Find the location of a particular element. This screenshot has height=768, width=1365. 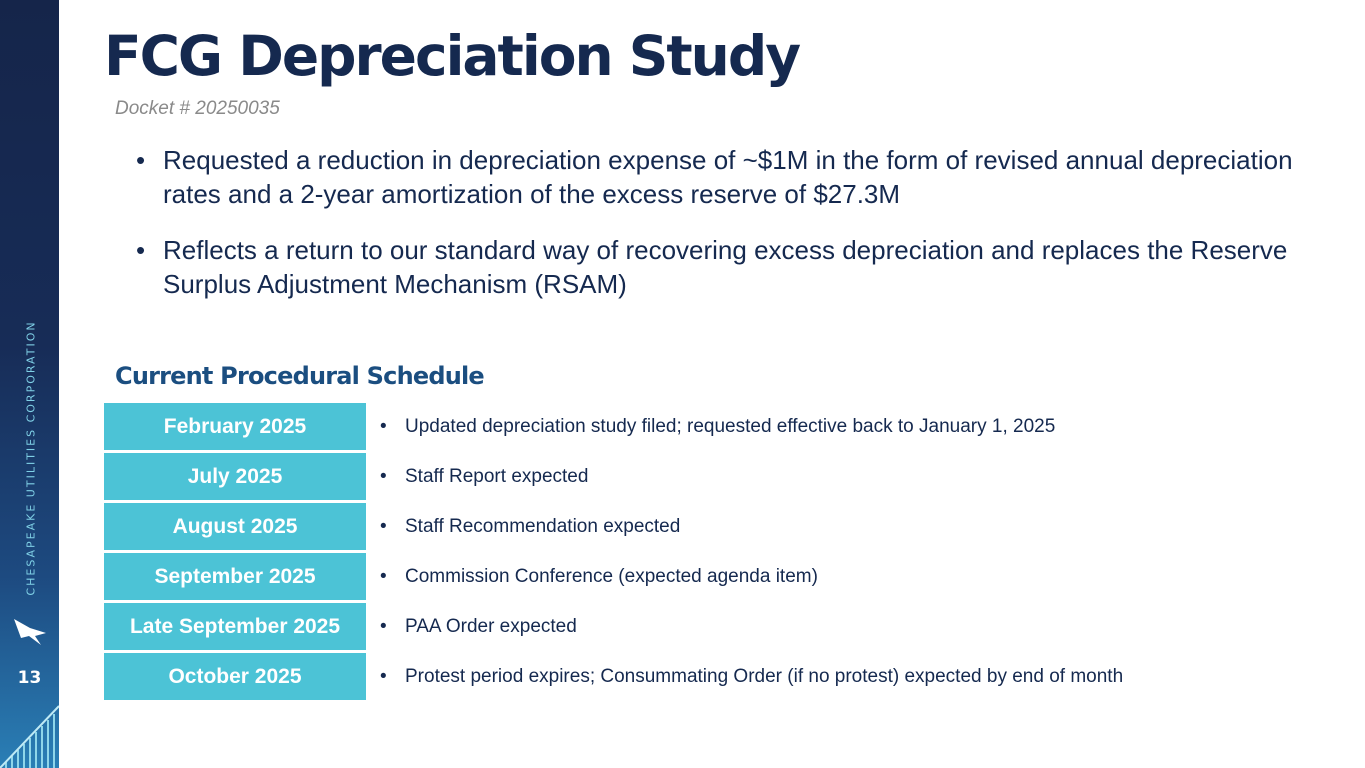

decorative-stripes is located at coordinates (29, 736).